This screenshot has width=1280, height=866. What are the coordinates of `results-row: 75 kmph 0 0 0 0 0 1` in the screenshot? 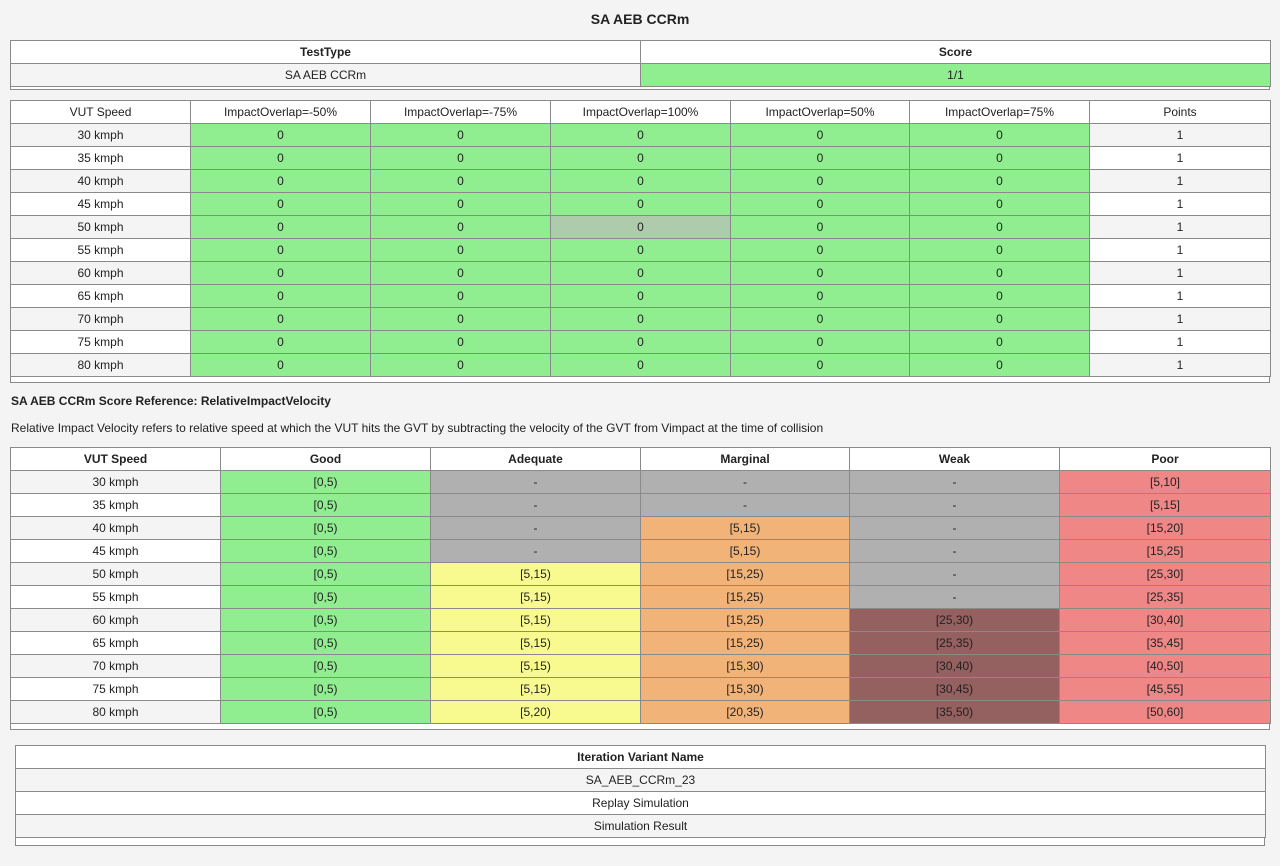 It's located at (640, 342).